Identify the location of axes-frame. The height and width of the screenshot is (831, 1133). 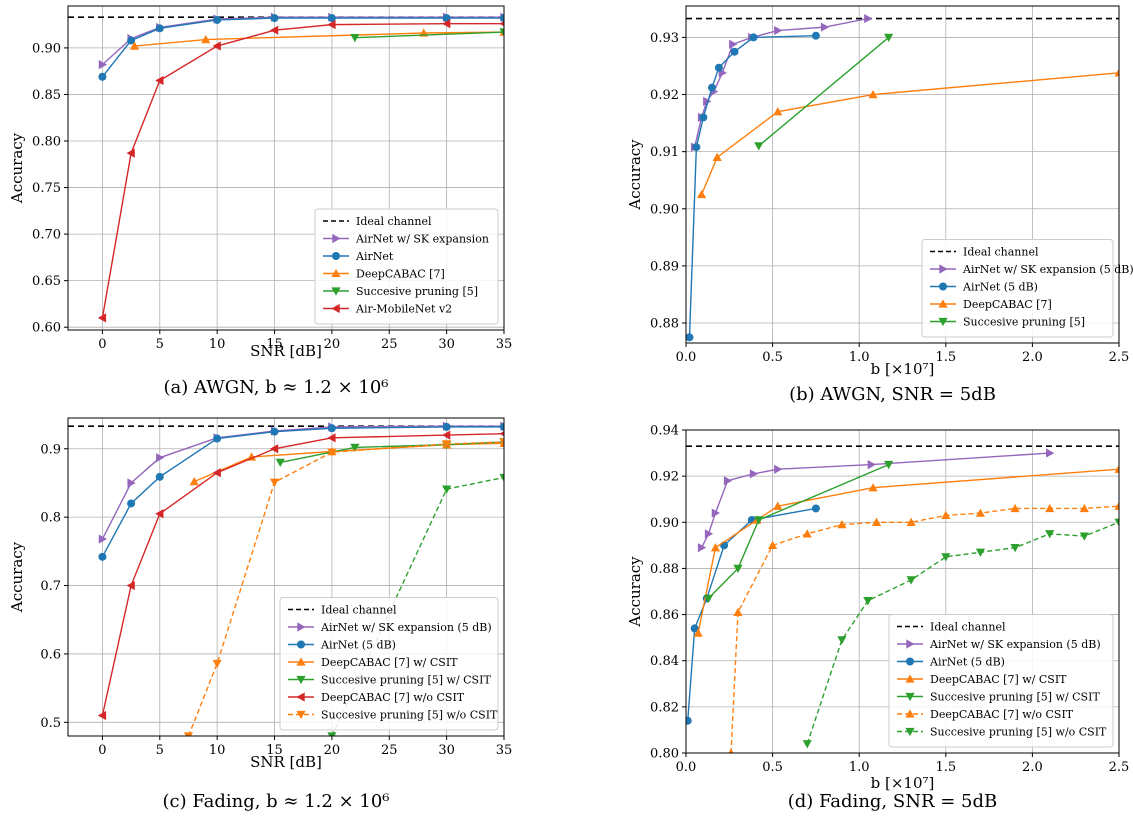
(286, 577).